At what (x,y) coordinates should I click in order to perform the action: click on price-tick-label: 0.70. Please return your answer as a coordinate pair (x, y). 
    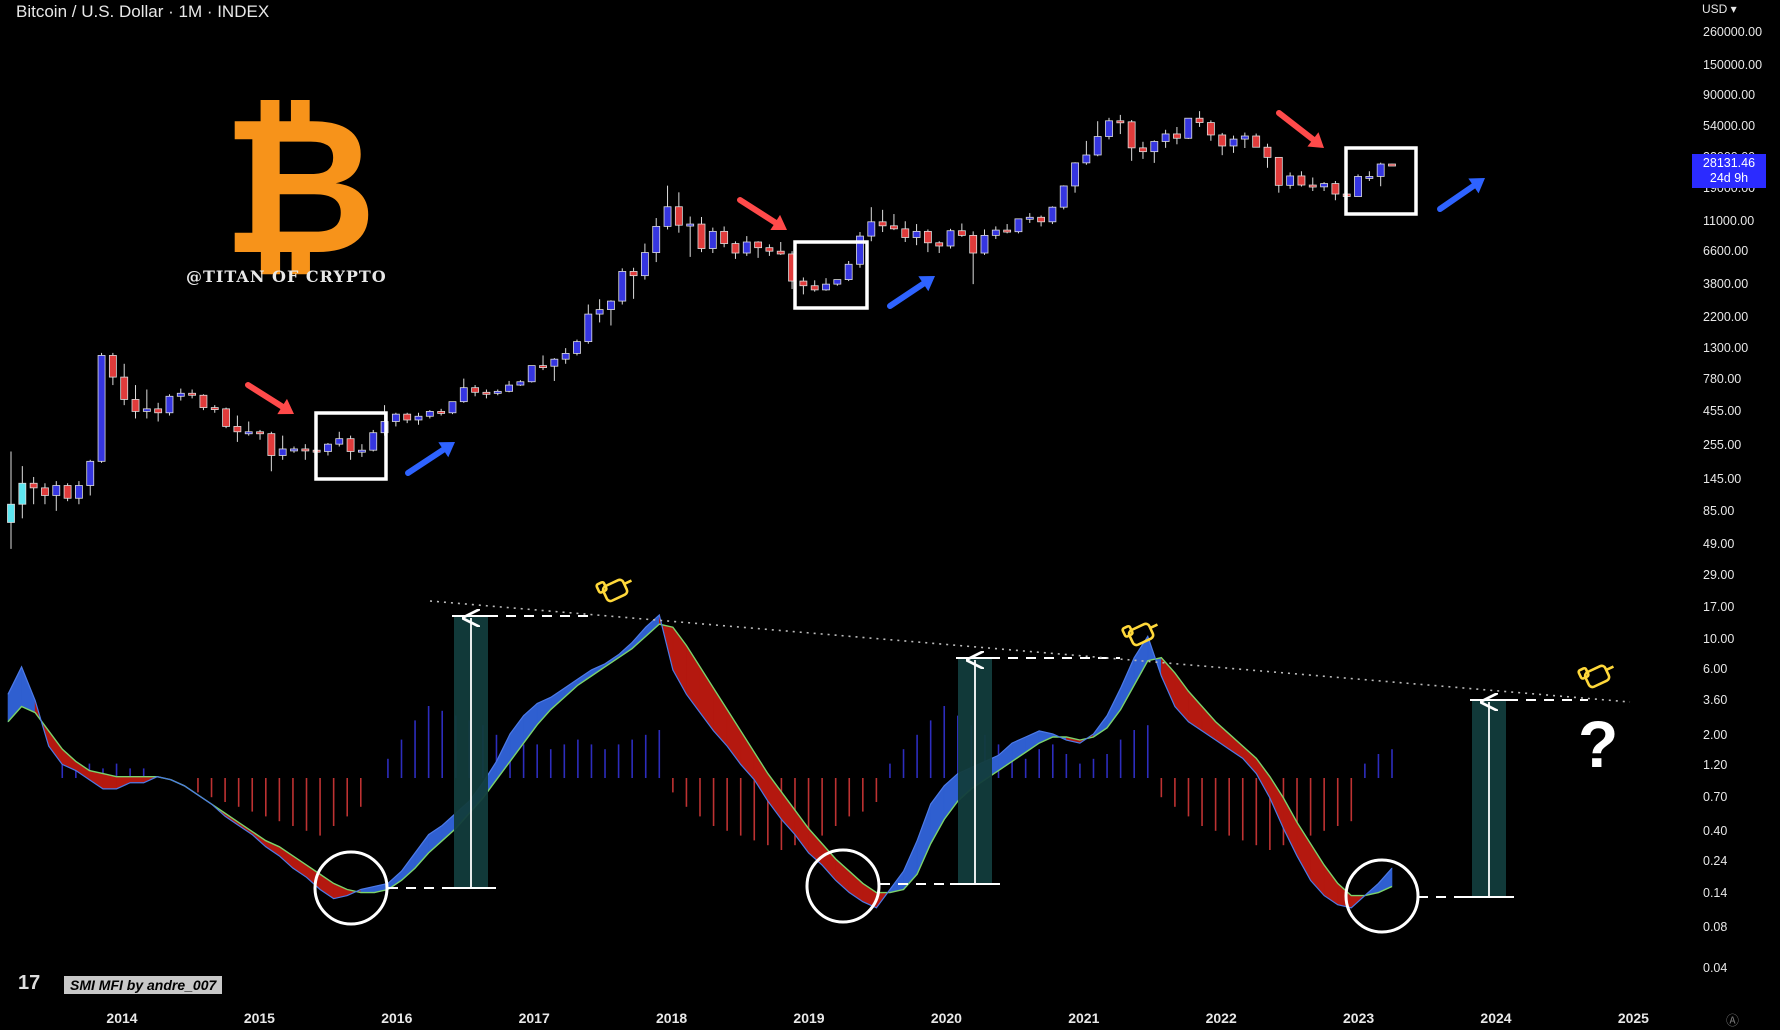
    Looking at the image, I should click on (1715, 797).